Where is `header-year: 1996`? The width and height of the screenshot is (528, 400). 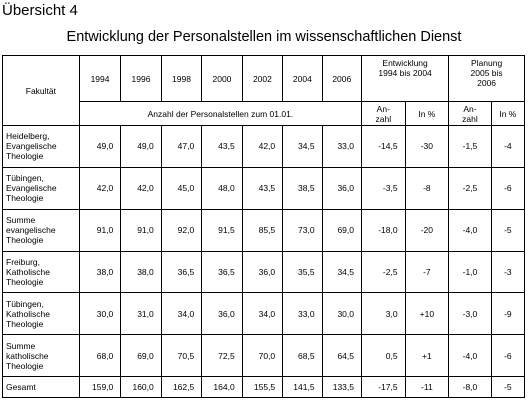 header-year: 1996 is located at coordinates (141, 78).